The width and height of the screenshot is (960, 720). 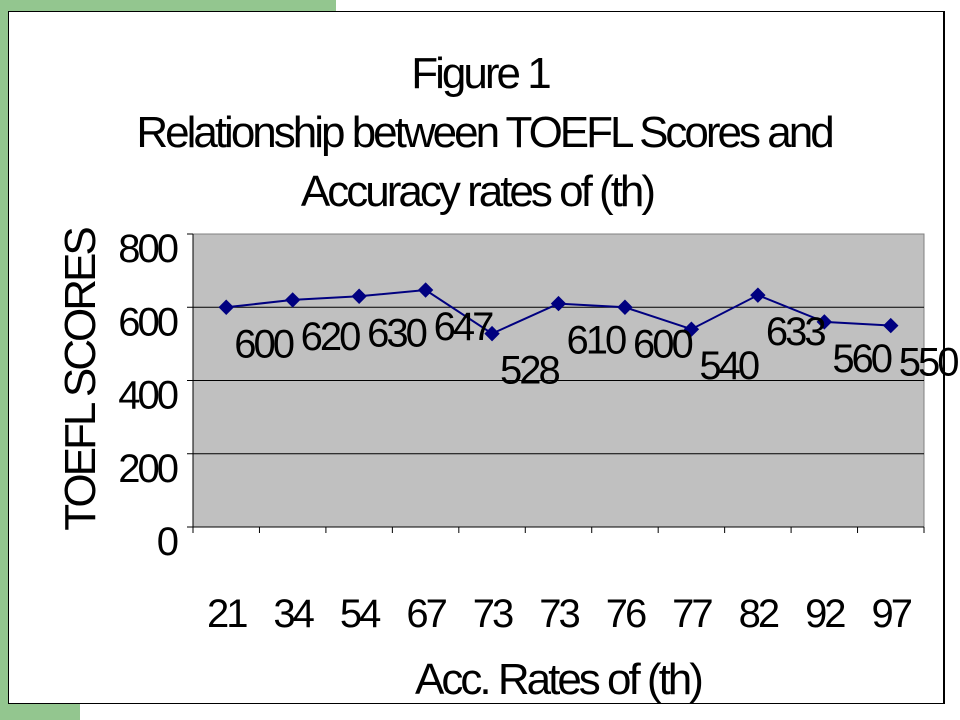 What do you see at coordinates (147, 249) in the screenshot?
I see `y-tick-label: 800` at bounding box center [147, 249].